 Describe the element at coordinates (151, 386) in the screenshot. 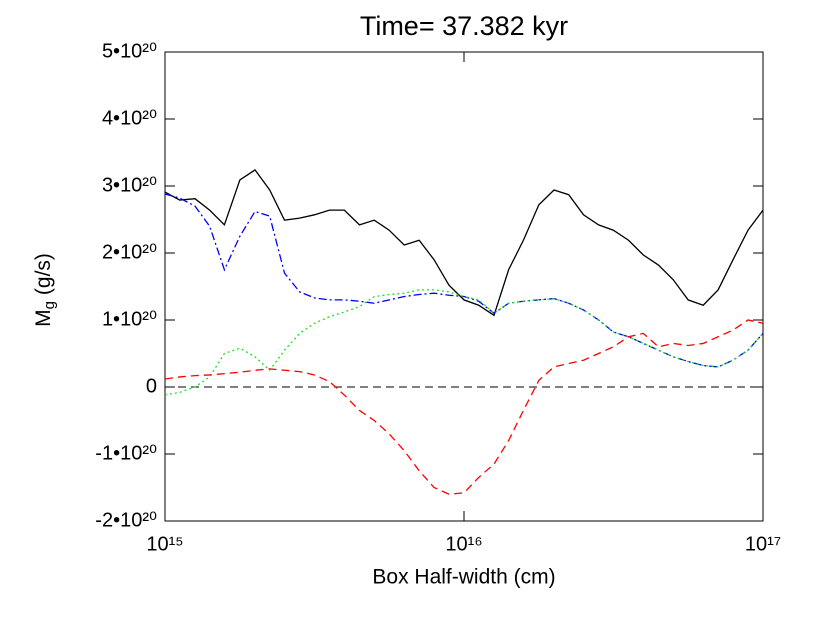

I see `y-tick-label: 0` at that location.